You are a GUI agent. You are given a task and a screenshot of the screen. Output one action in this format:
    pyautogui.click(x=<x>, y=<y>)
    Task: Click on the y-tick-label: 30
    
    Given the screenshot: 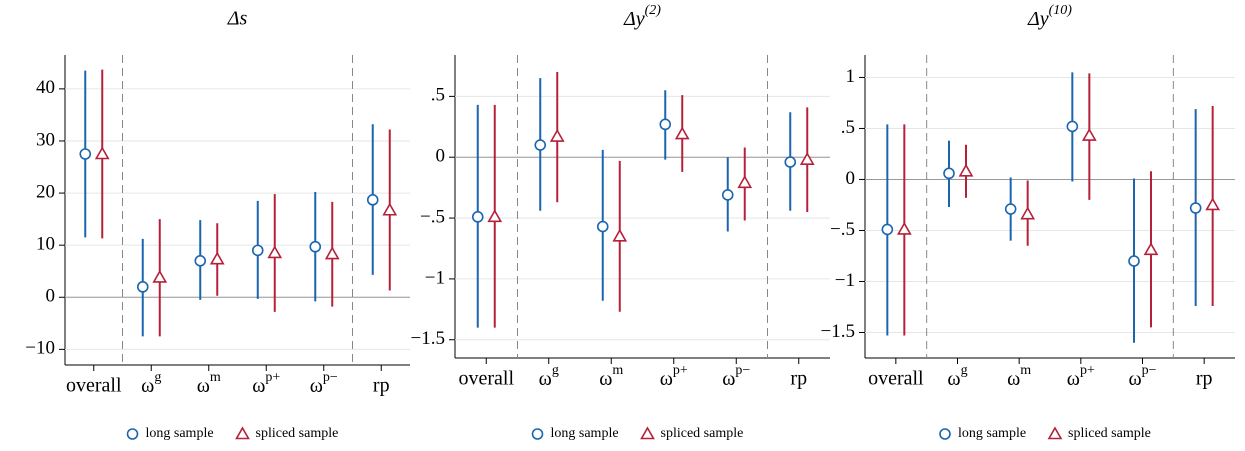 What is the action you would take?
    pyautogui.click(x=45, y=139)
    